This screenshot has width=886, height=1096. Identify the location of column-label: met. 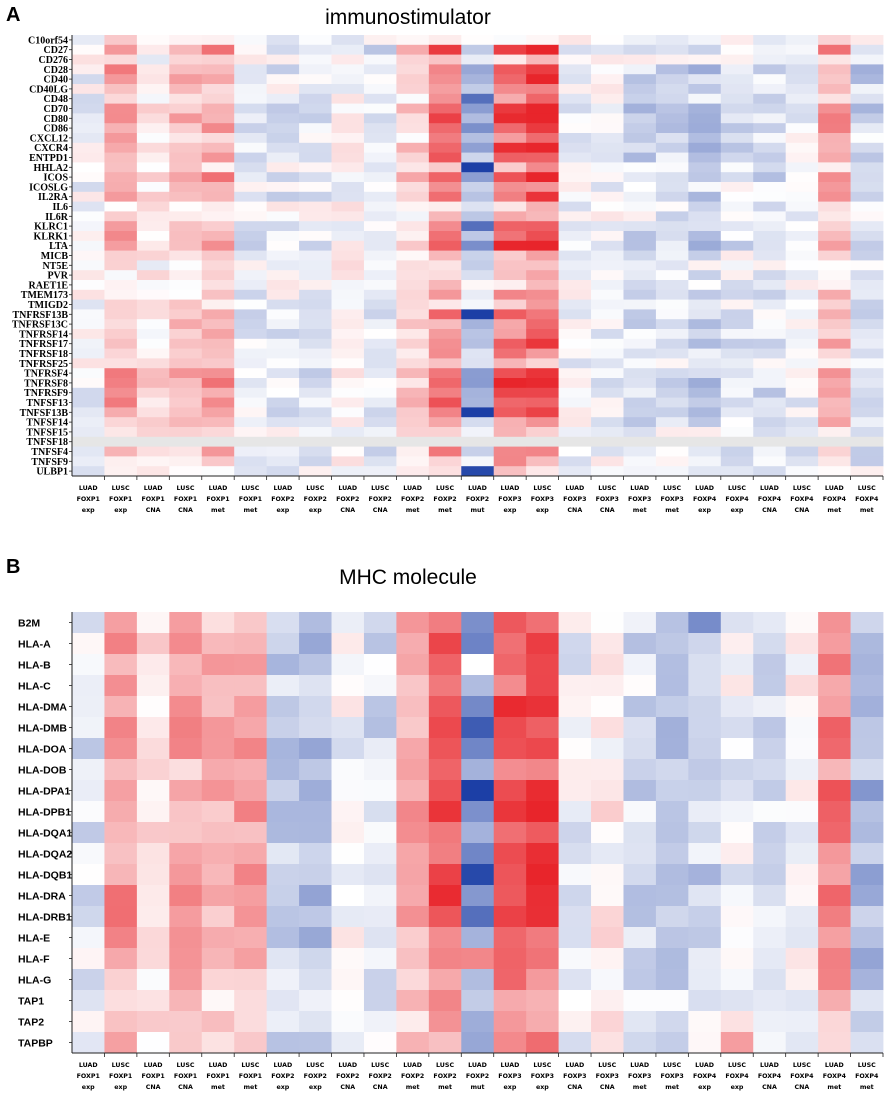
(413, 510).